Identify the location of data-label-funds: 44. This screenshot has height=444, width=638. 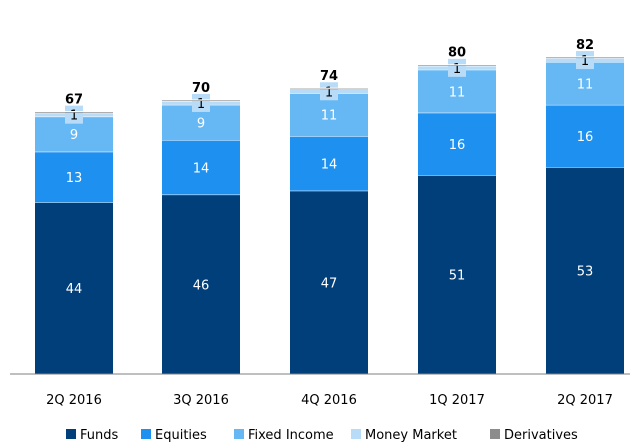
(74, 289).